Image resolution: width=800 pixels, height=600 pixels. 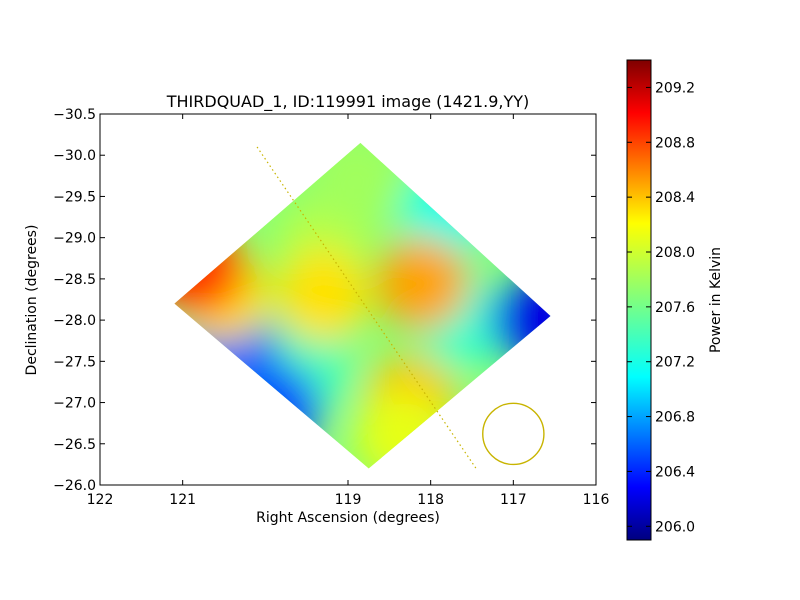 What do you see at coordinates (430, 500) in the screenshot?
I see `x-tick-label: 118` at bounding box center [430, 500].